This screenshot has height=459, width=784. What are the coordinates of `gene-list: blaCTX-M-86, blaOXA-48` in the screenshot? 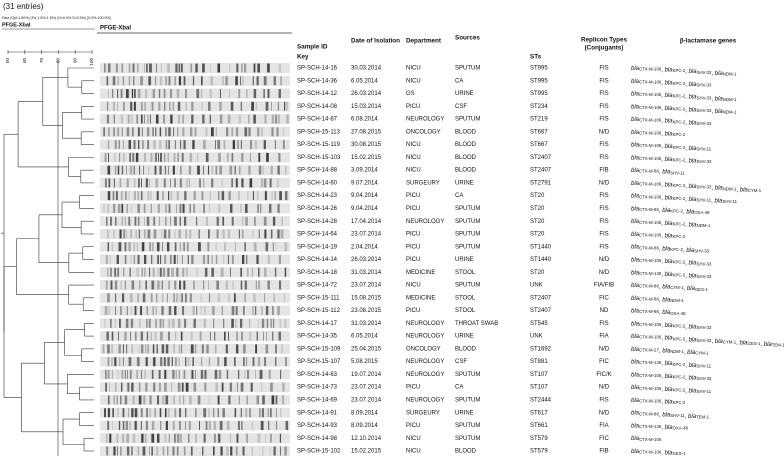 It's located at (658, 312).